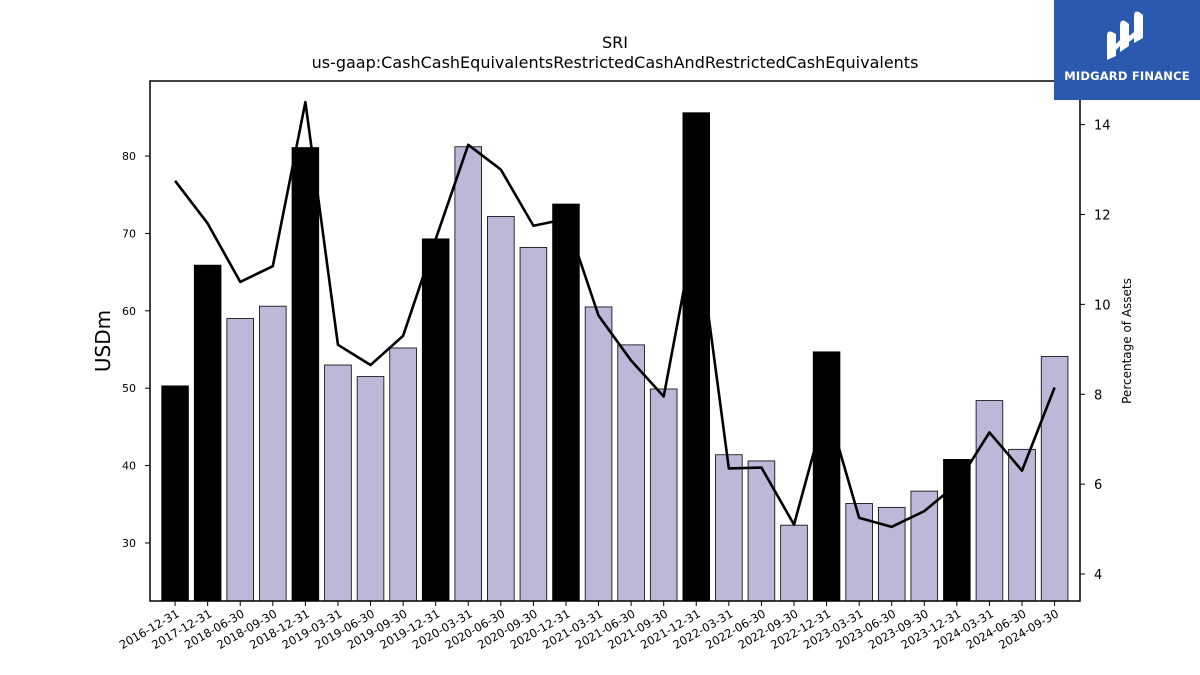  I want to click on brand-logo: MIDGARD FINANCE, so click(1127, 50).